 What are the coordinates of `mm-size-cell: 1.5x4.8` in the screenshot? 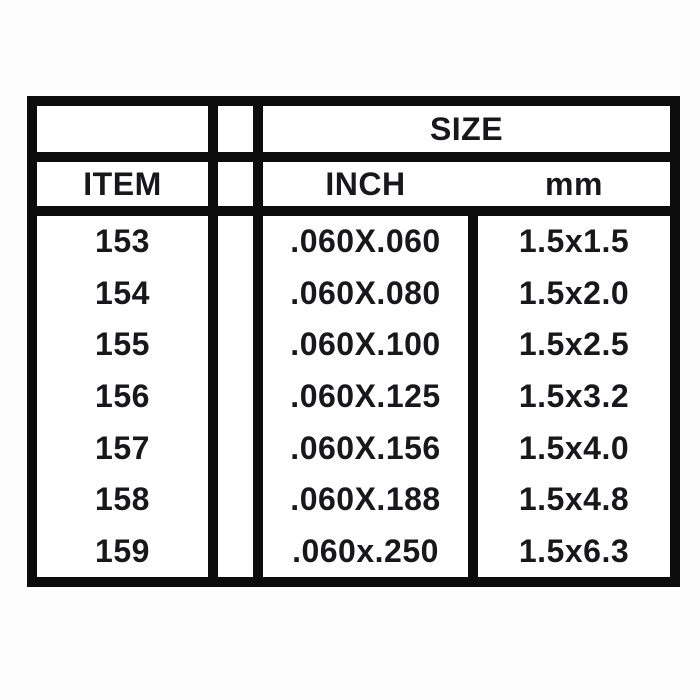 It's located at (574, 499).